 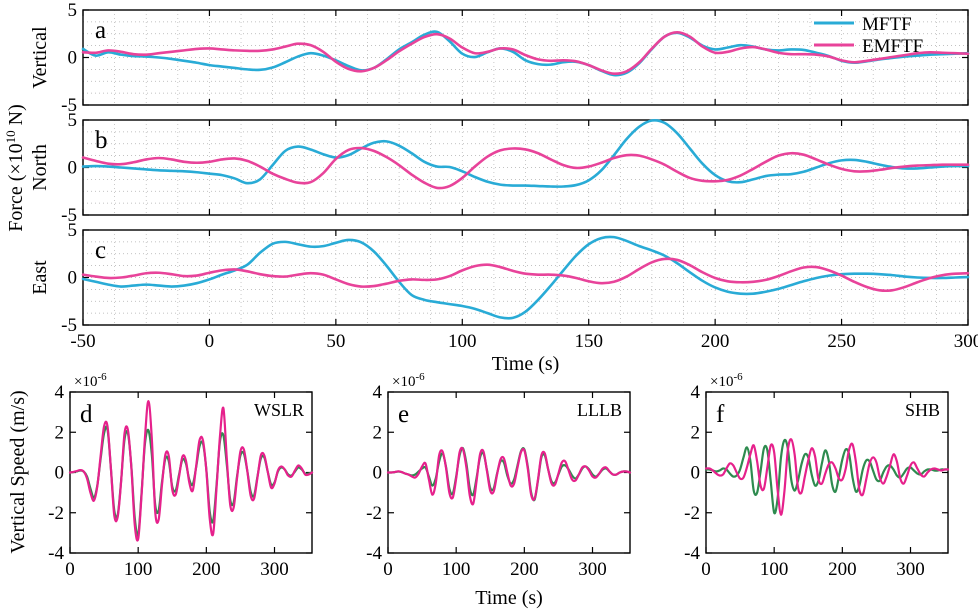 What do you see at coordinates (40, 277) in the screenshot?
I see `panel-side-label-c: East` at bounding box center [40, 277].